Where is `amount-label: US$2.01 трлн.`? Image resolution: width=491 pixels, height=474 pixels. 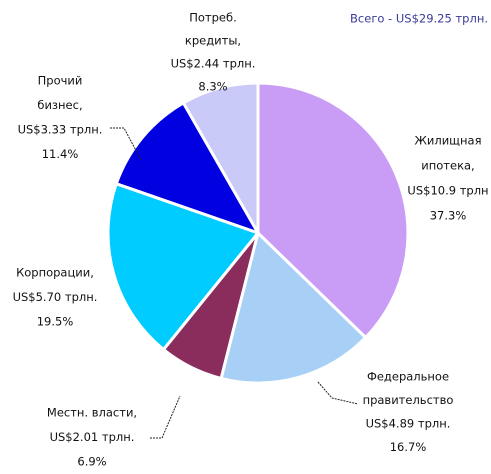
amount-label: US$2.01 трлн. is located at coordinates (92, 437).